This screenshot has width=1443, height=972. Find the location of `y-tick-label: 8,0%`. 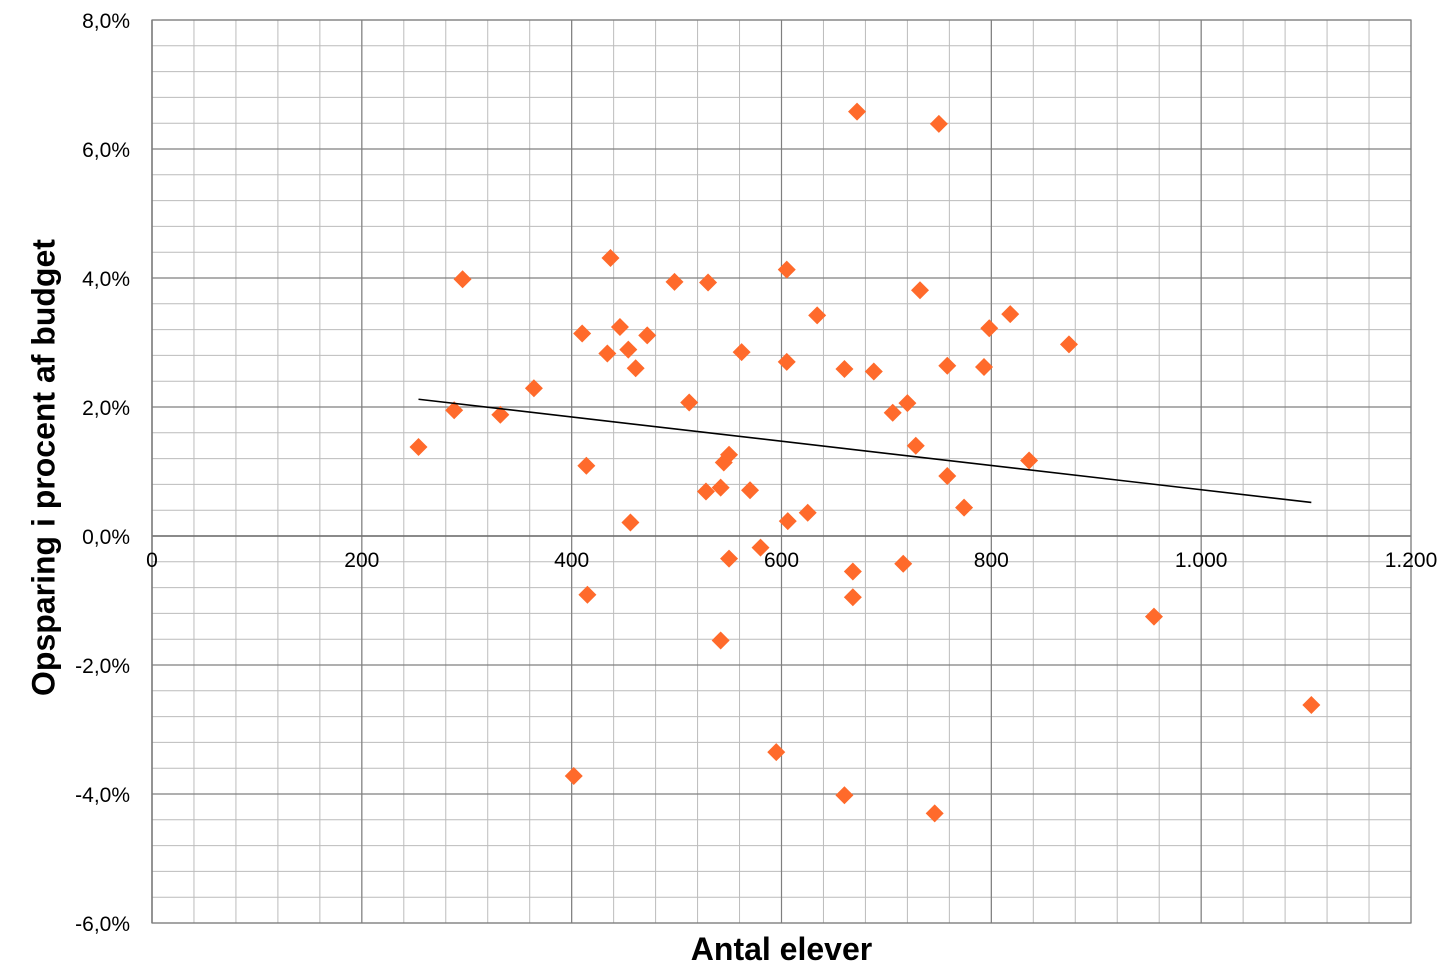

y-tick-label: 8,0% is located at coordinates (106, 21).